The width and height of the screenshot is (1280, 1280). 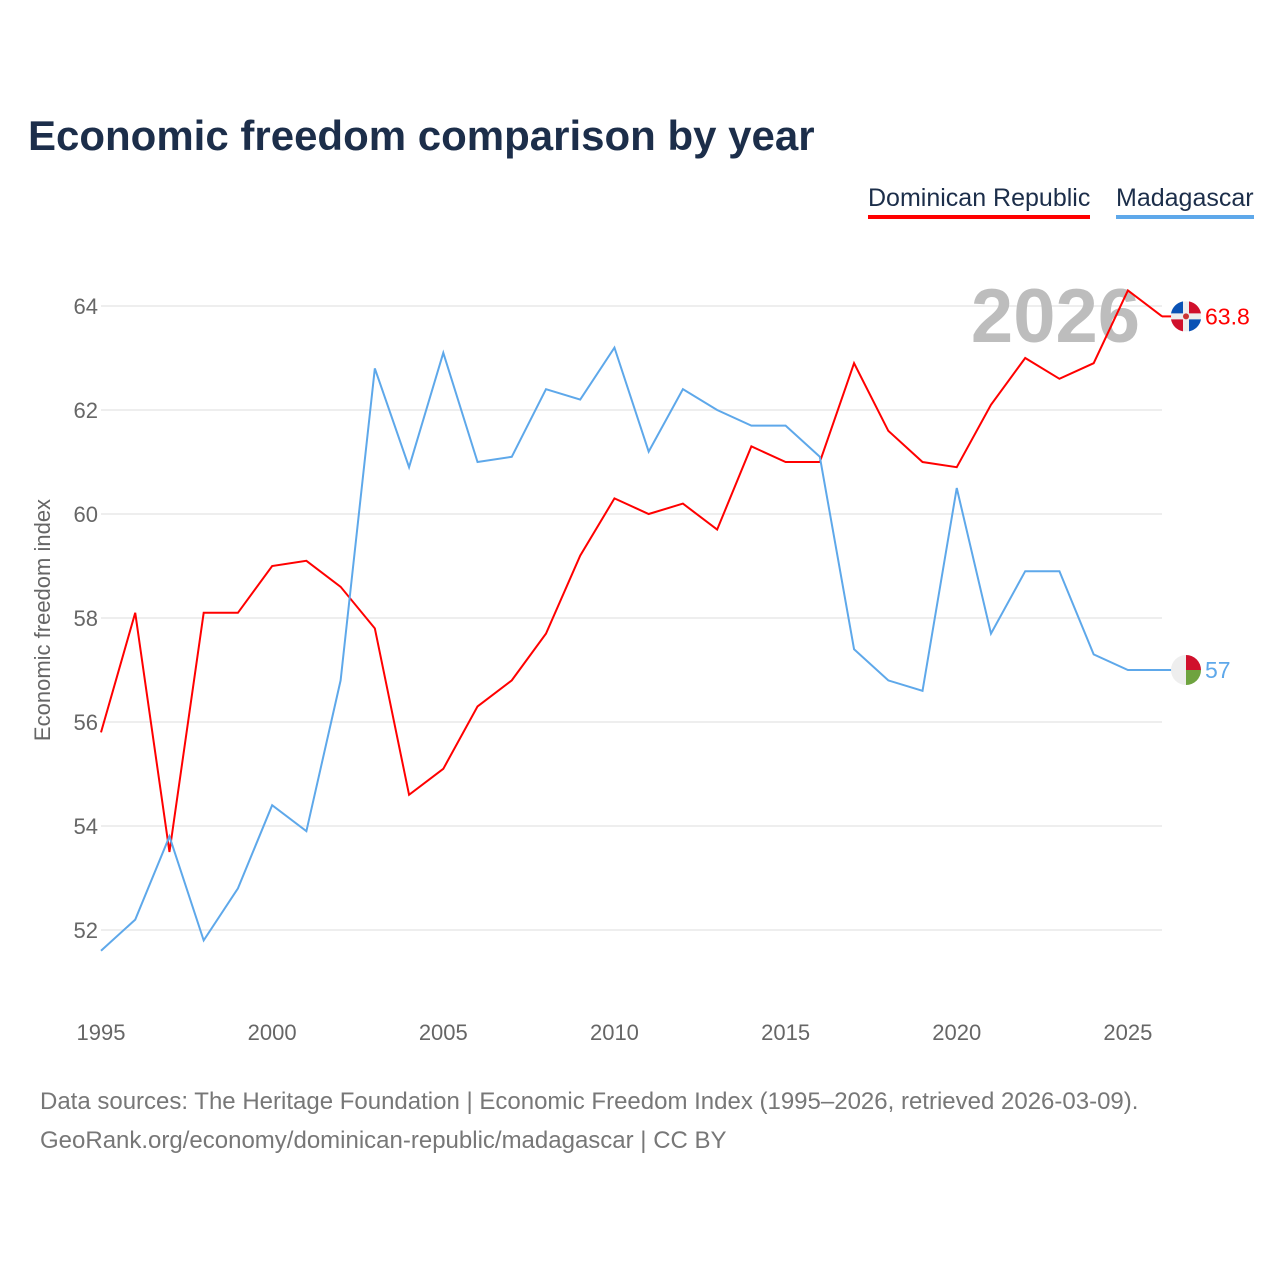 I want to click on y-tick-label: 64, so click(x=86, y=306).